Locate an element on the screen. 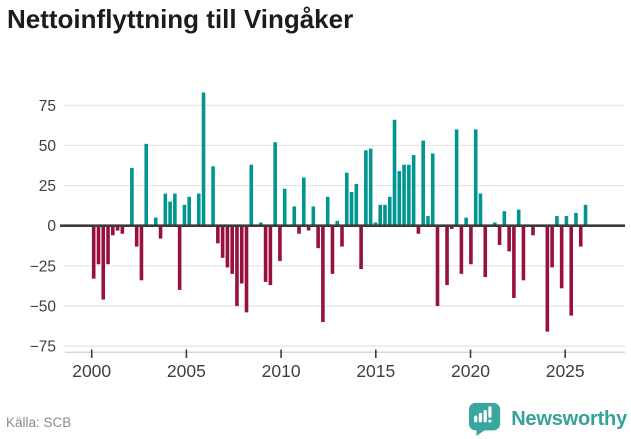 The height and width of the screenshot is (439, 631). y-tick-label: 0 is located at coordinates (51, 226).